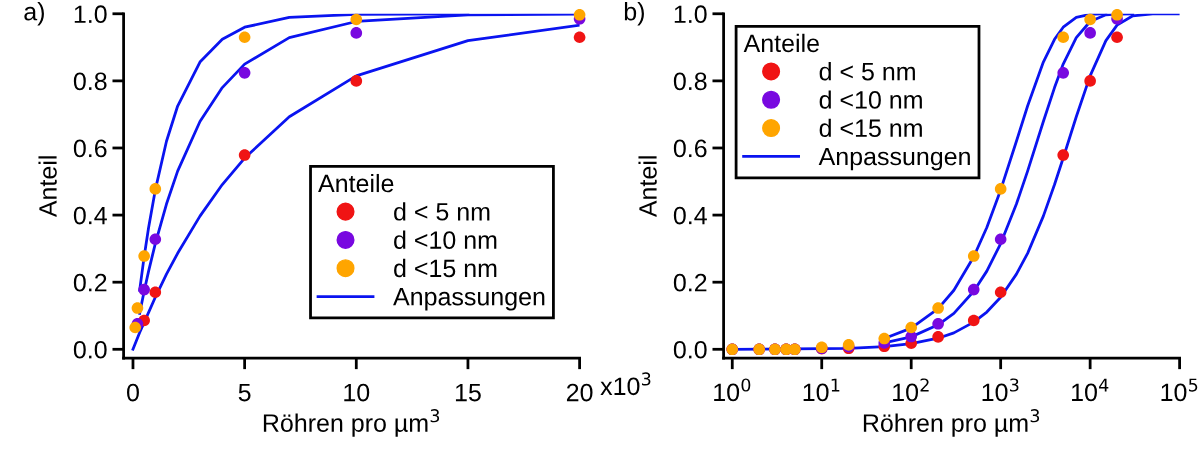  I want to click on x-tick-label: 10$^{4}$, so click(1090, 390).